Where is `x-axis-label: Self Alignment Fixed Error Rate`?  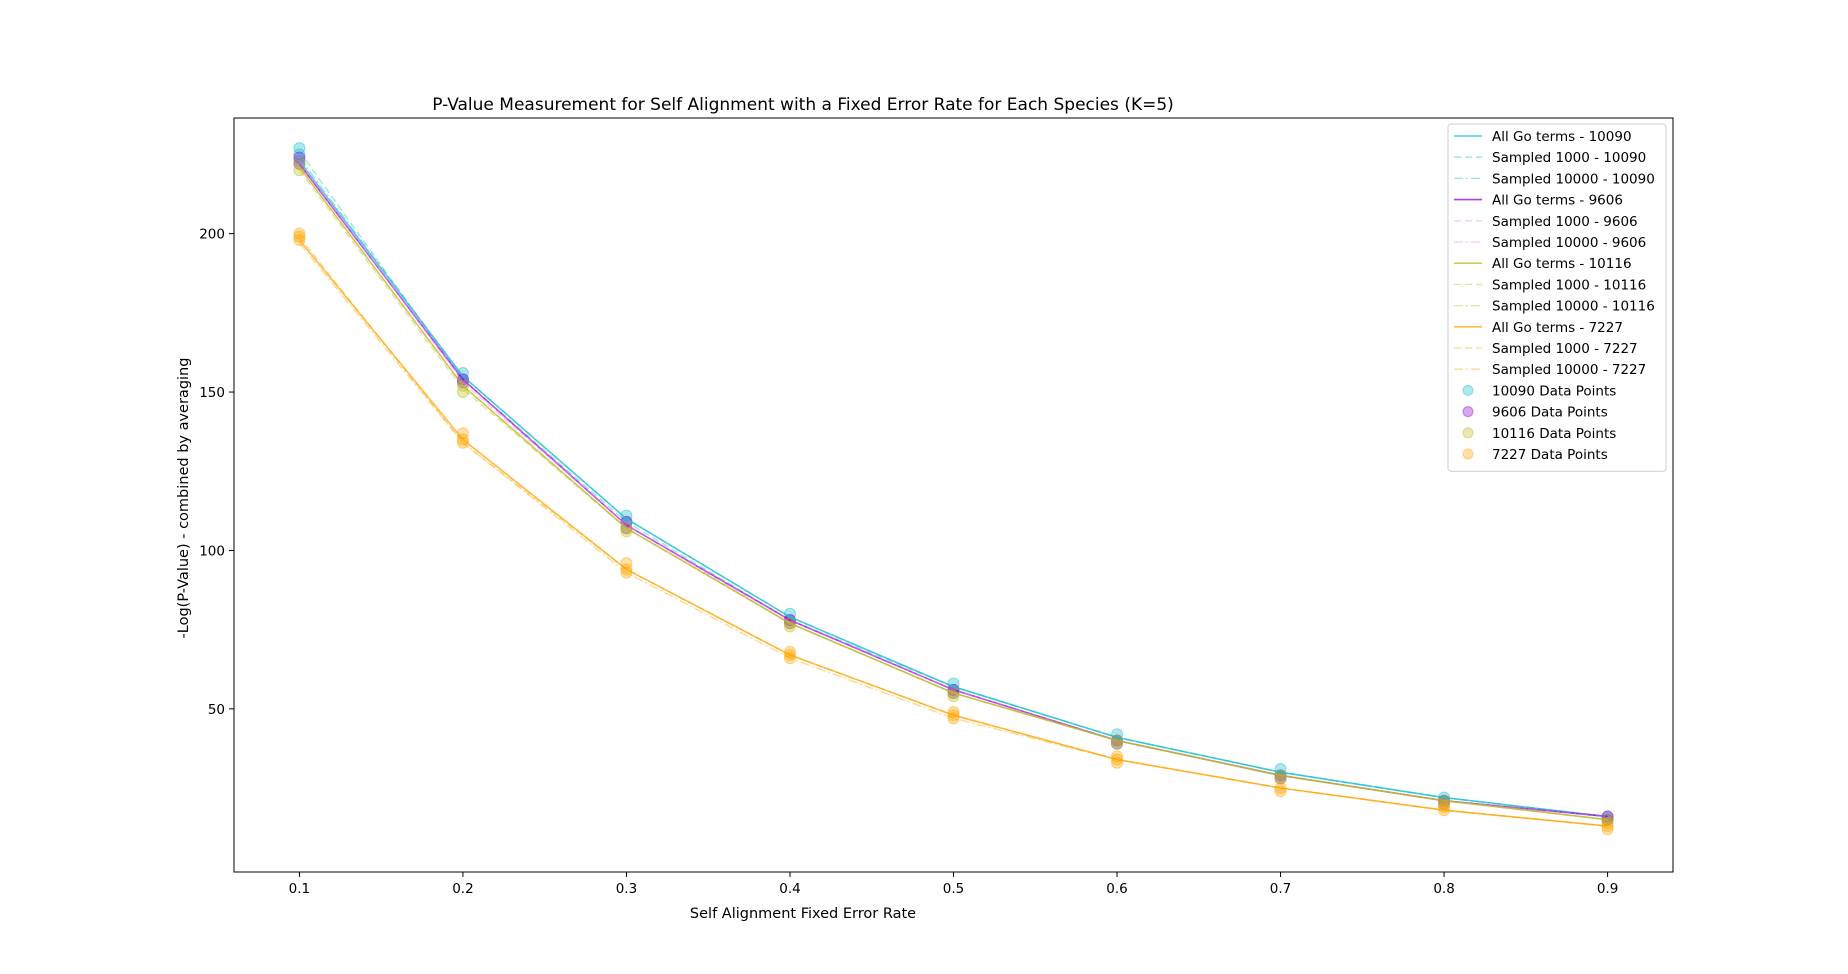 x-axis-label: Self Alignment Fixed Error Rate is located at coordinates (803, 914).